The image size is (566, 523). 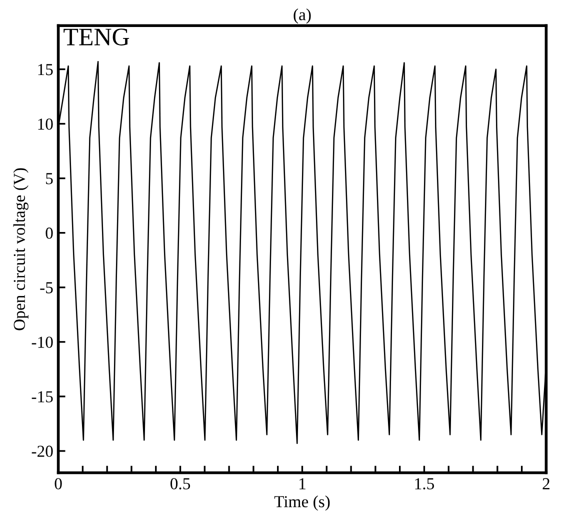 What do you see at coordinates (97, 37) in the screenshot?
I see `annotation: TENG` at bounding box center [97, 37].